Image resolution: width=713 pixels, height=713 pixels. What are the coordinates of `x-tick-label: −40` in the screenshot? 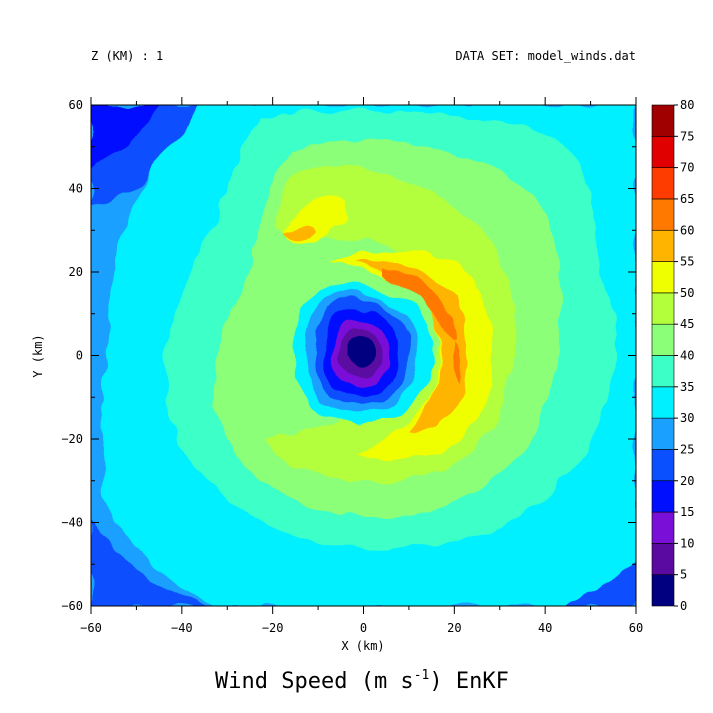 It's located at (182, 628).